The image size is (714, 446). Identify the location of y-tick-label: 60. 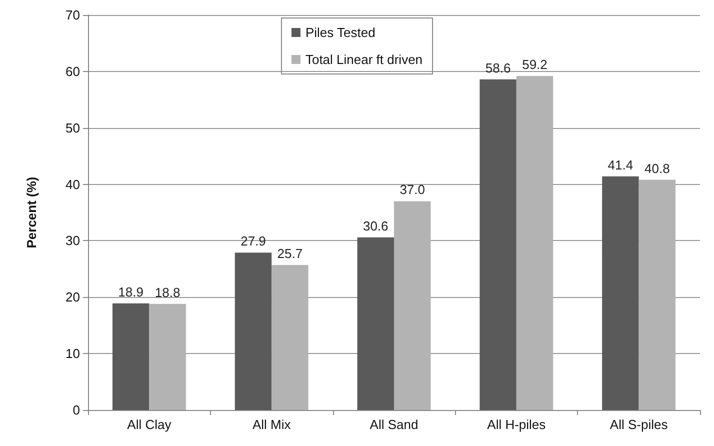
(73, 71).